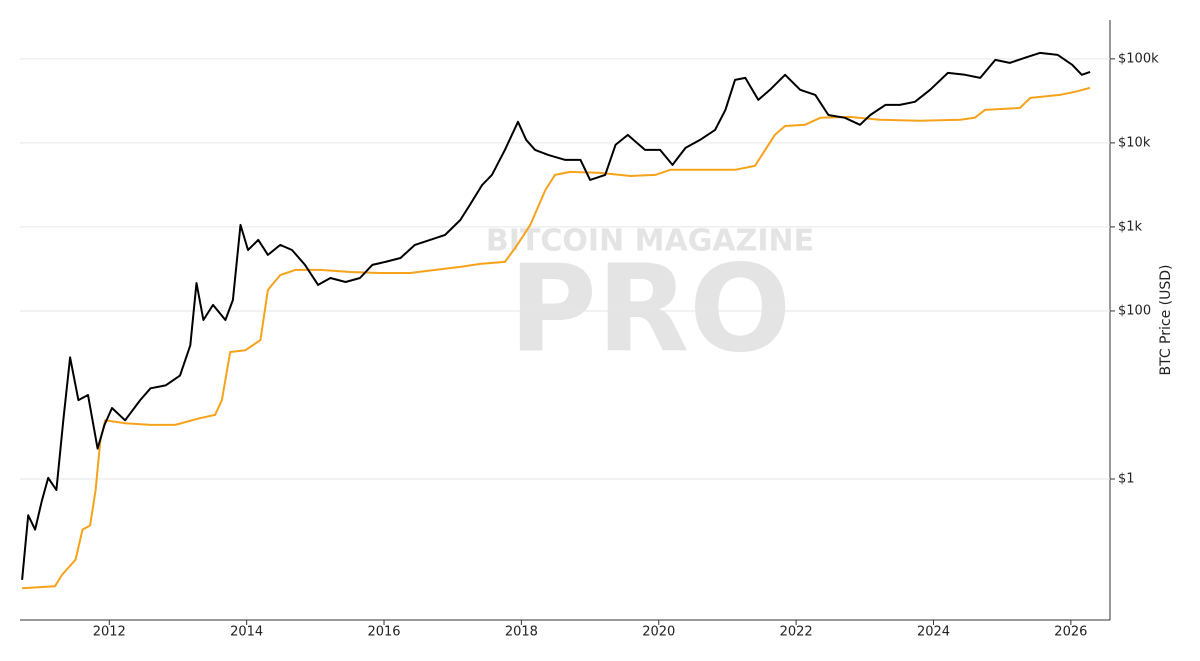 This screenshot has height=661, width=1200. What do you see at coordinates (383, 632) in the screenshot?
I see `x-tick-label: 2016` at bounding box center [383, 632].